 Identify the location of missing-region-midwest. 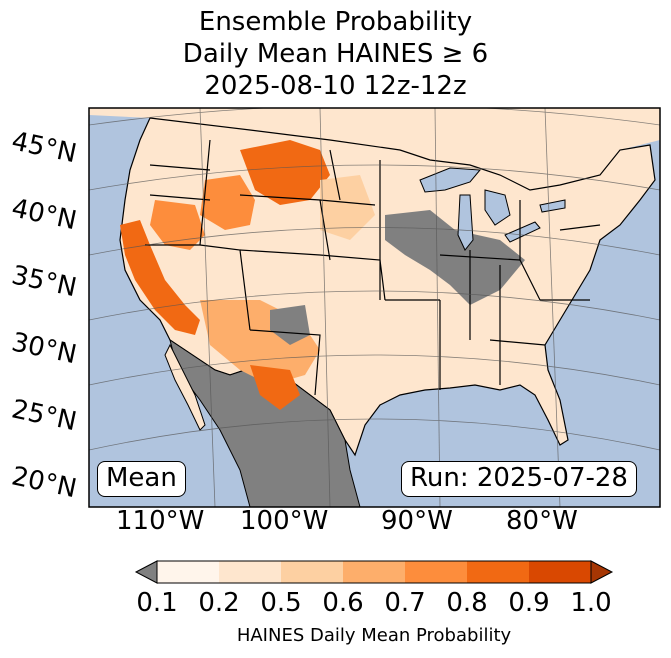
(455, 257).